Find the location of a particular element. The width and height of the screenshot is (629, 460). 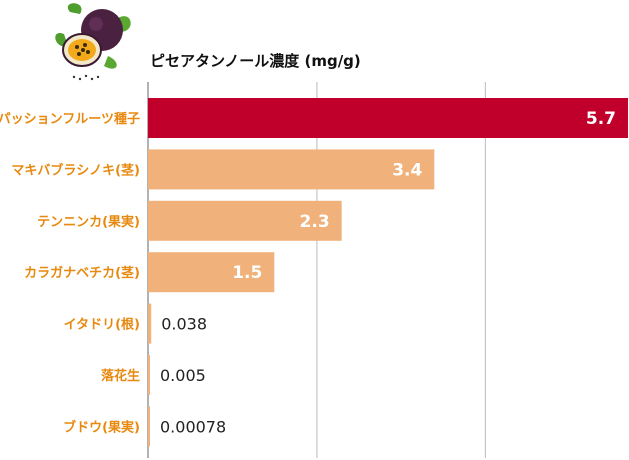

data-label: 3.4 is located at coordinates (407, 170).